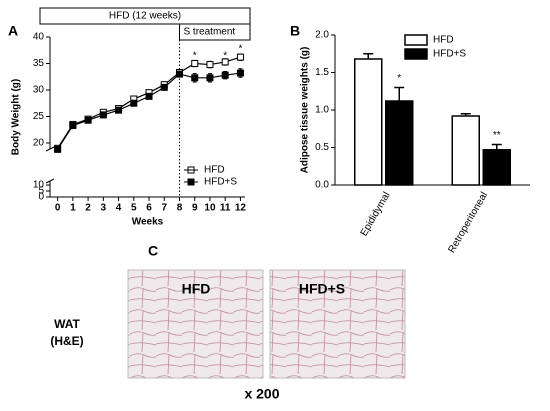  I want to click on y-tick-label: 40, so click(39, 37).